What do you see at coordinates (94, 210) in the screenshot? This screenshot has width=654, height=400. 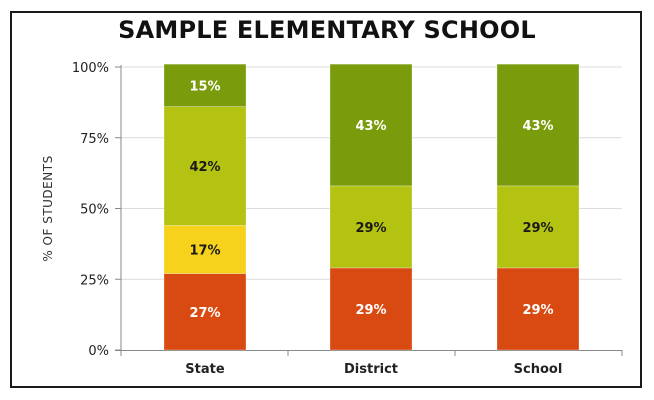 I see `y-tick-label: 50%` at bounding box center [94, 210].